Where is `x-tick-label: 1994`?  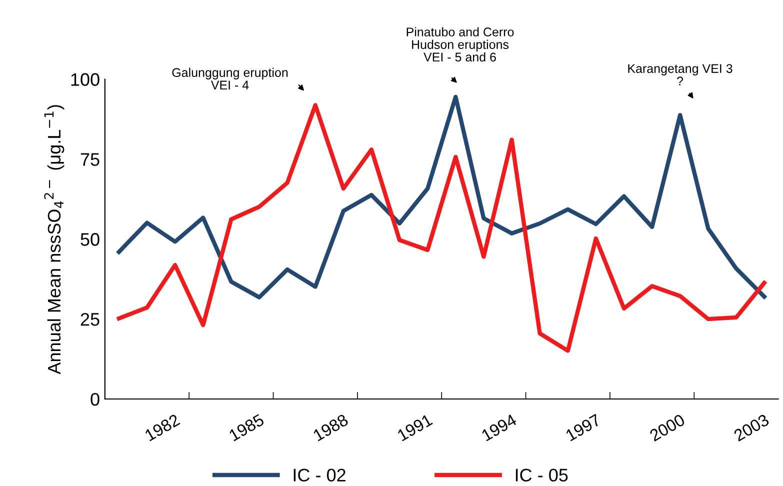
x-tick-label: 1994 is located at coordinates (499, 428).